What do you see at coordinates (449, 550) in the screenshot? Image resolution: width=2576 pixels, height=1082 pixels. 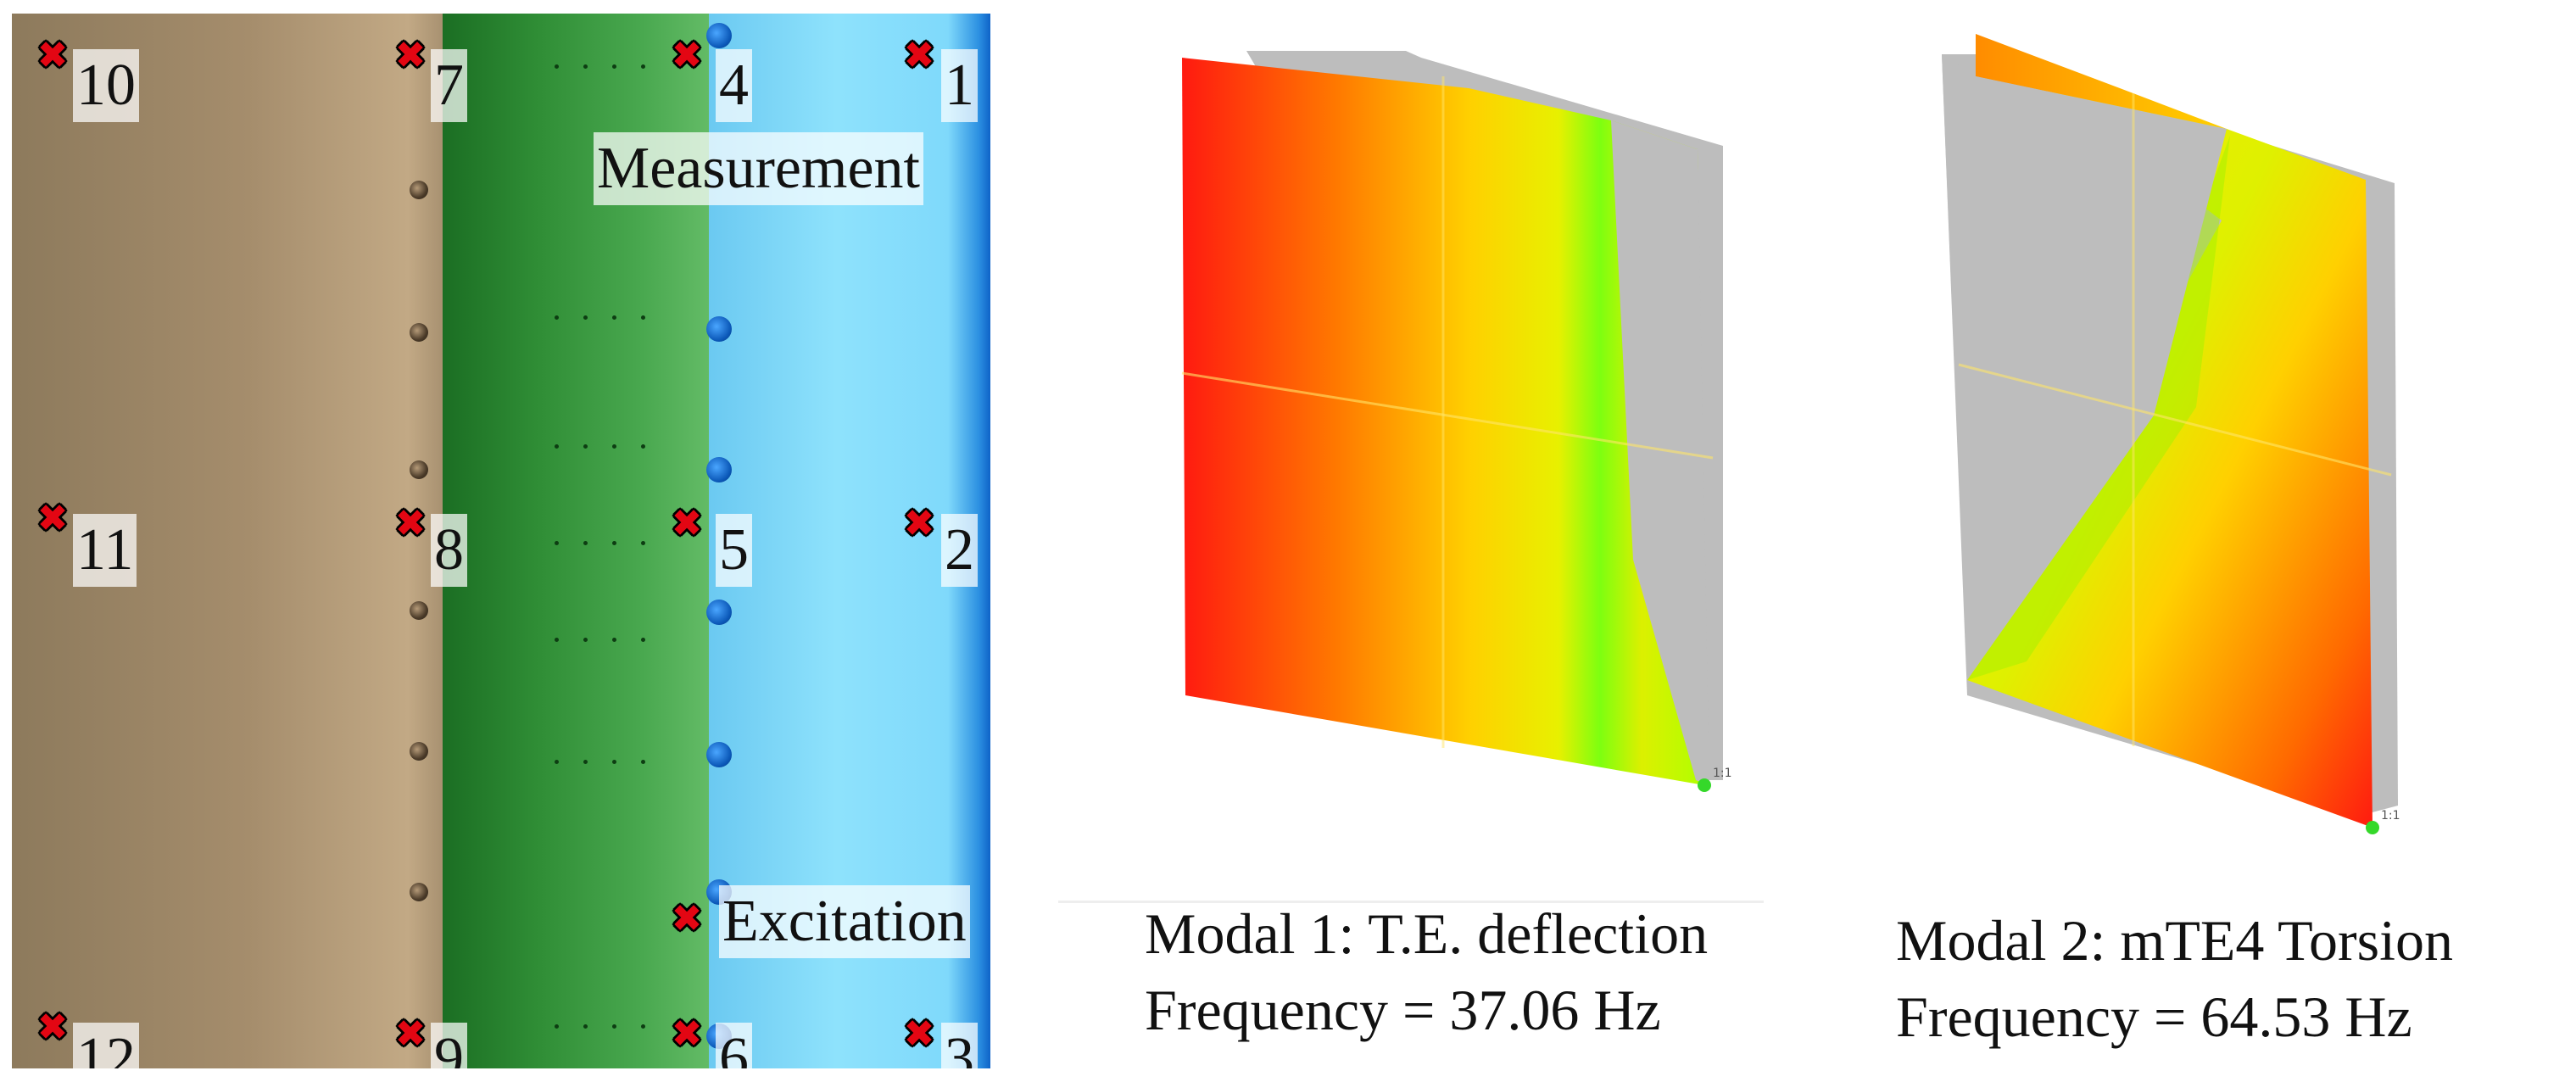 I see `point-label-8: 8` at bounding box center [449, 550].